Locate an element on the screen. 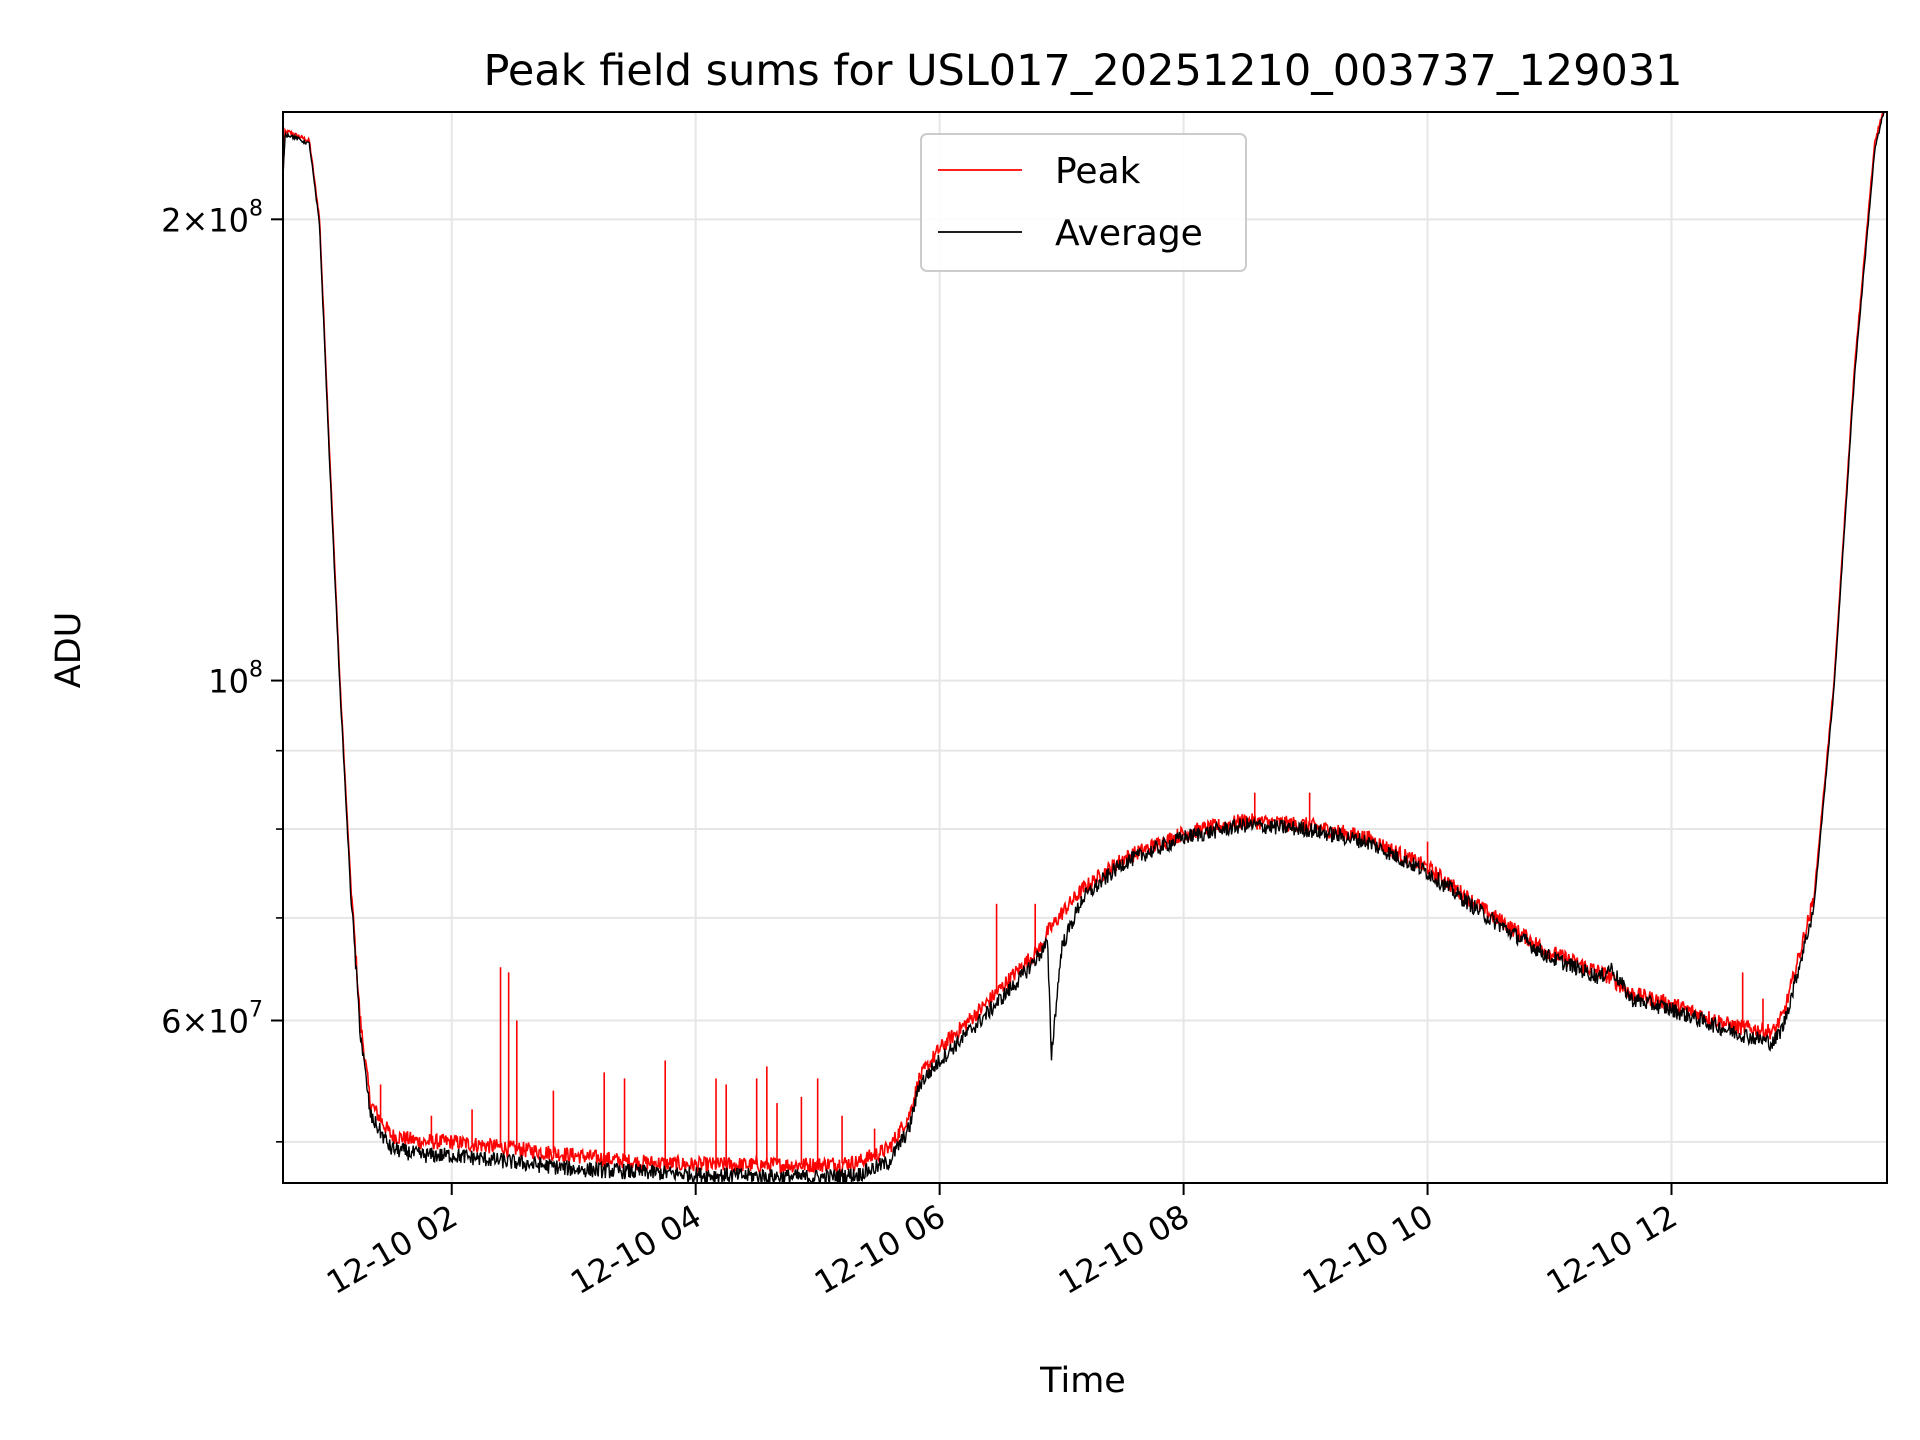 This screenshot has width=1920, height=1440. legend: Peak Average is located at coordinates (1083, 202).